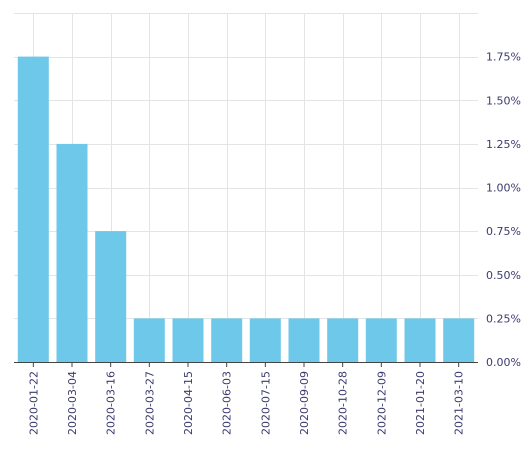 The height and width of the screenshot is (450, 531). Describe the element at coordinates (503, 188) in the screenshot. I see `y-tick-label: 1.00%` at that location.